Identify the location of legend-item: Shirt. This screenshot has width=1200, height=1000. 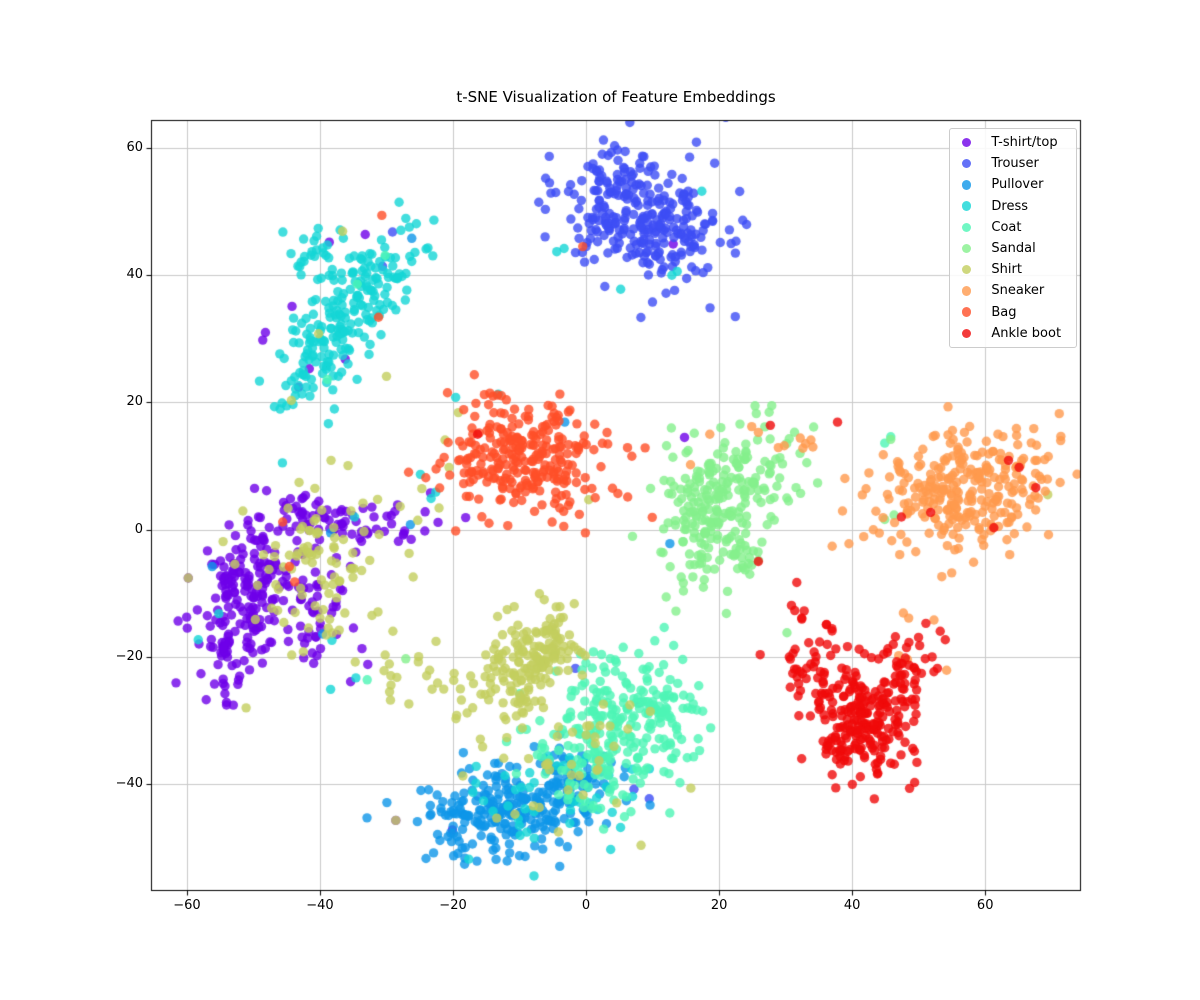
(1013, 269).